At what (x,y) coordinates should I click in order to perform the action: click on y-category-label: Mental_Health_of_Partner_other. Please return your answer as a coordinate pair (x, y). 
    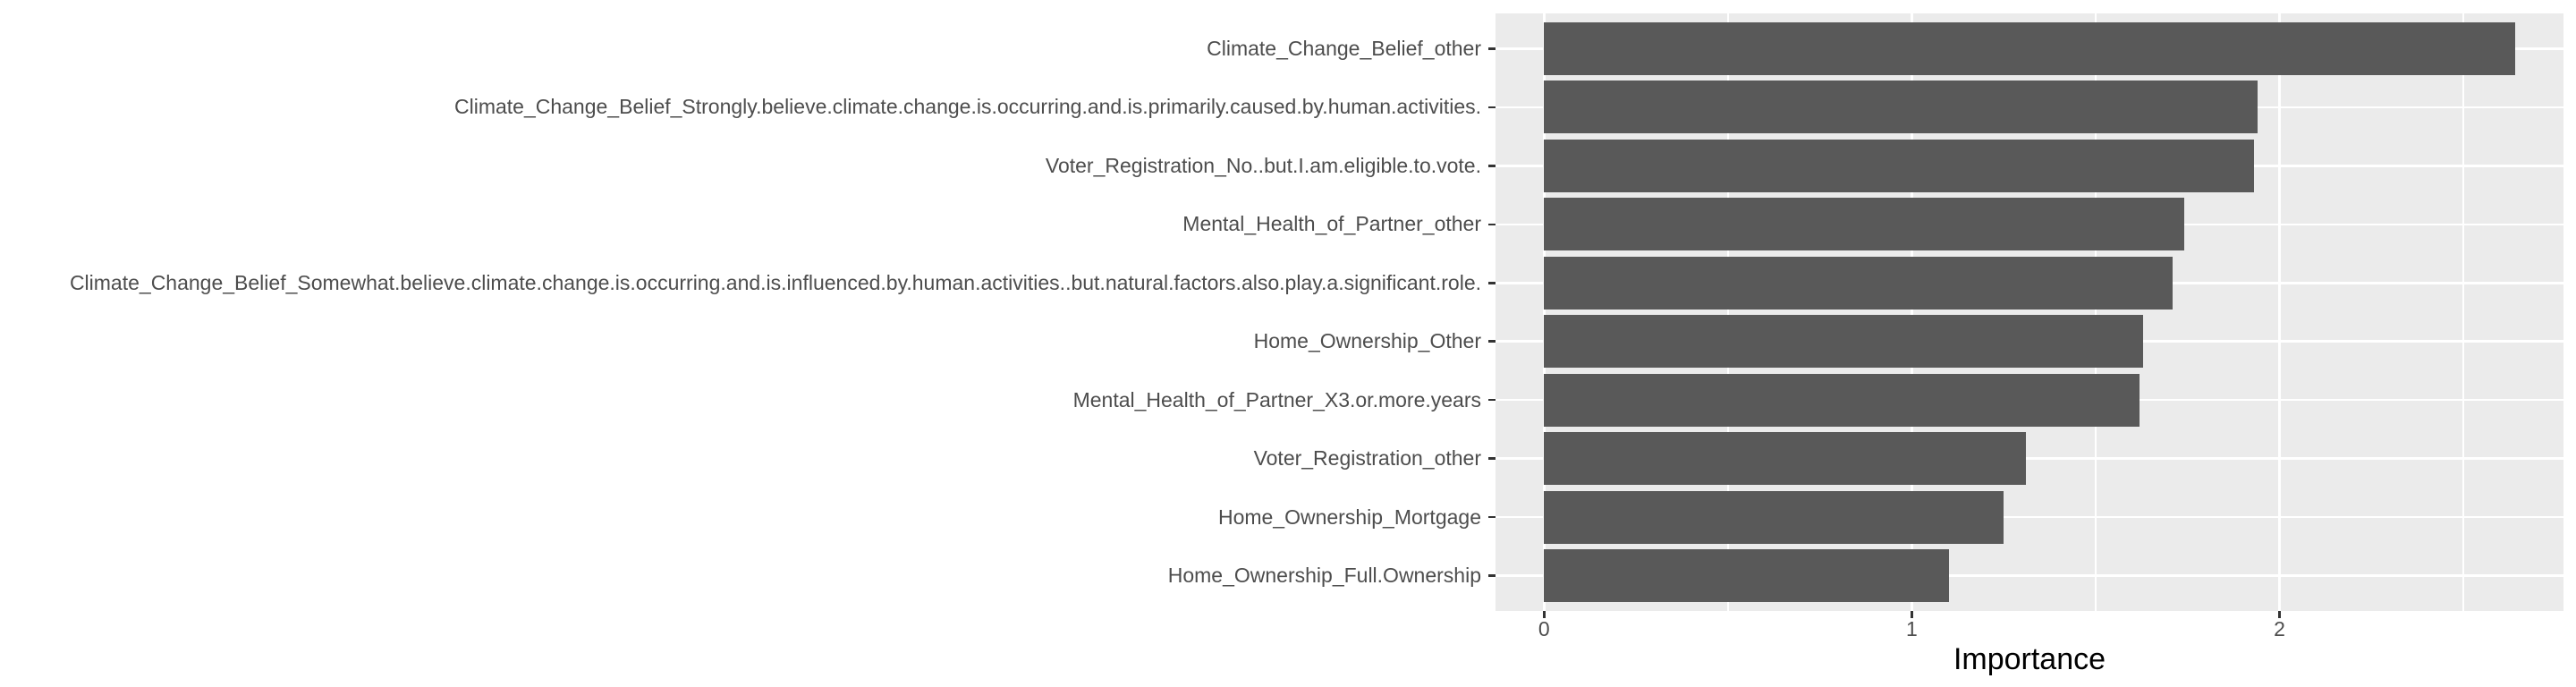
    Looking at the image, I should click on (1331, 224).